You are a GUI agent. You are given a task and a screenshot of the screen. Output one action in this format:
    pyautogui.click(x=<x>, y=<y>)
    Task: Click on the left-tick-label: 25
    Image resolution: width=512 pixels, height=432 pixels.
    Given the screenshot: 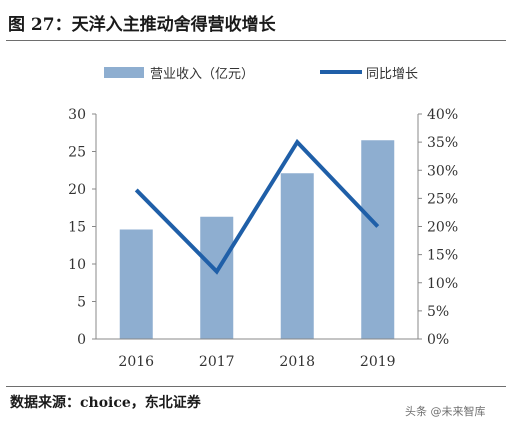 What is the action you would take?
    pyautogui.click(x=77, y=153)
    